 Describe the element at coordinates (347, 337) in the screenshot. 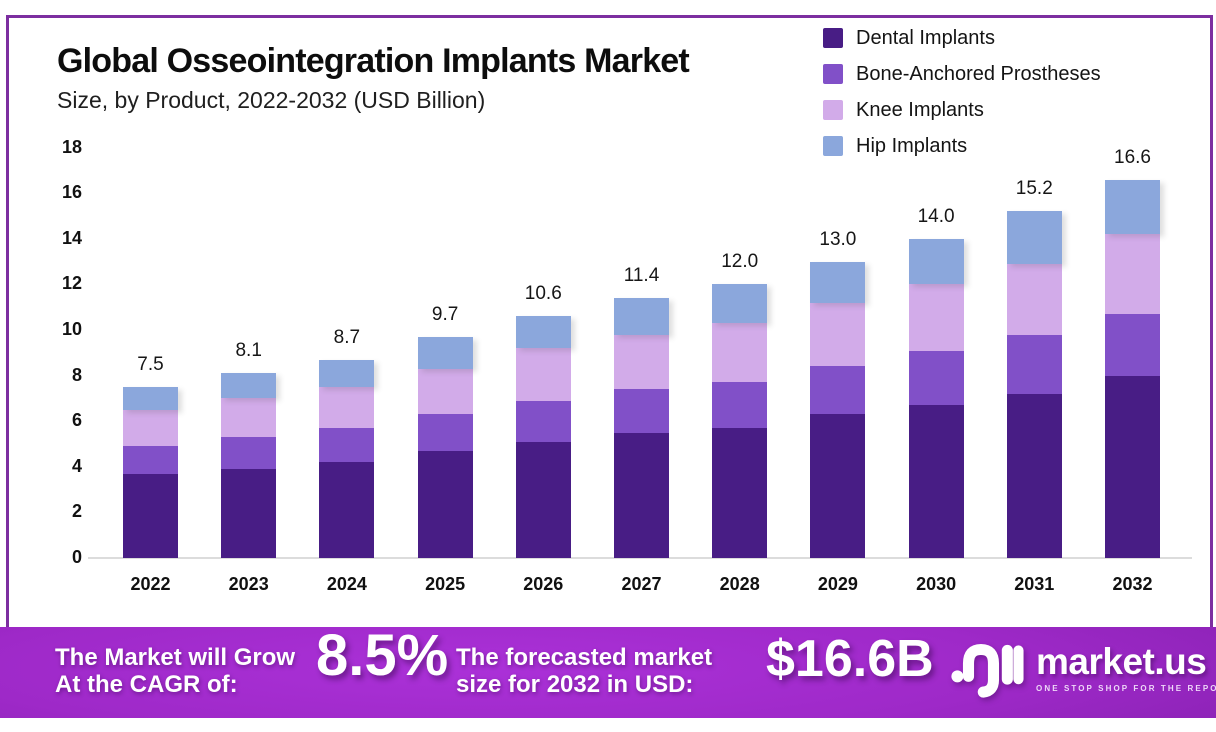

I see `bar-total-label: 8.7` at that location.